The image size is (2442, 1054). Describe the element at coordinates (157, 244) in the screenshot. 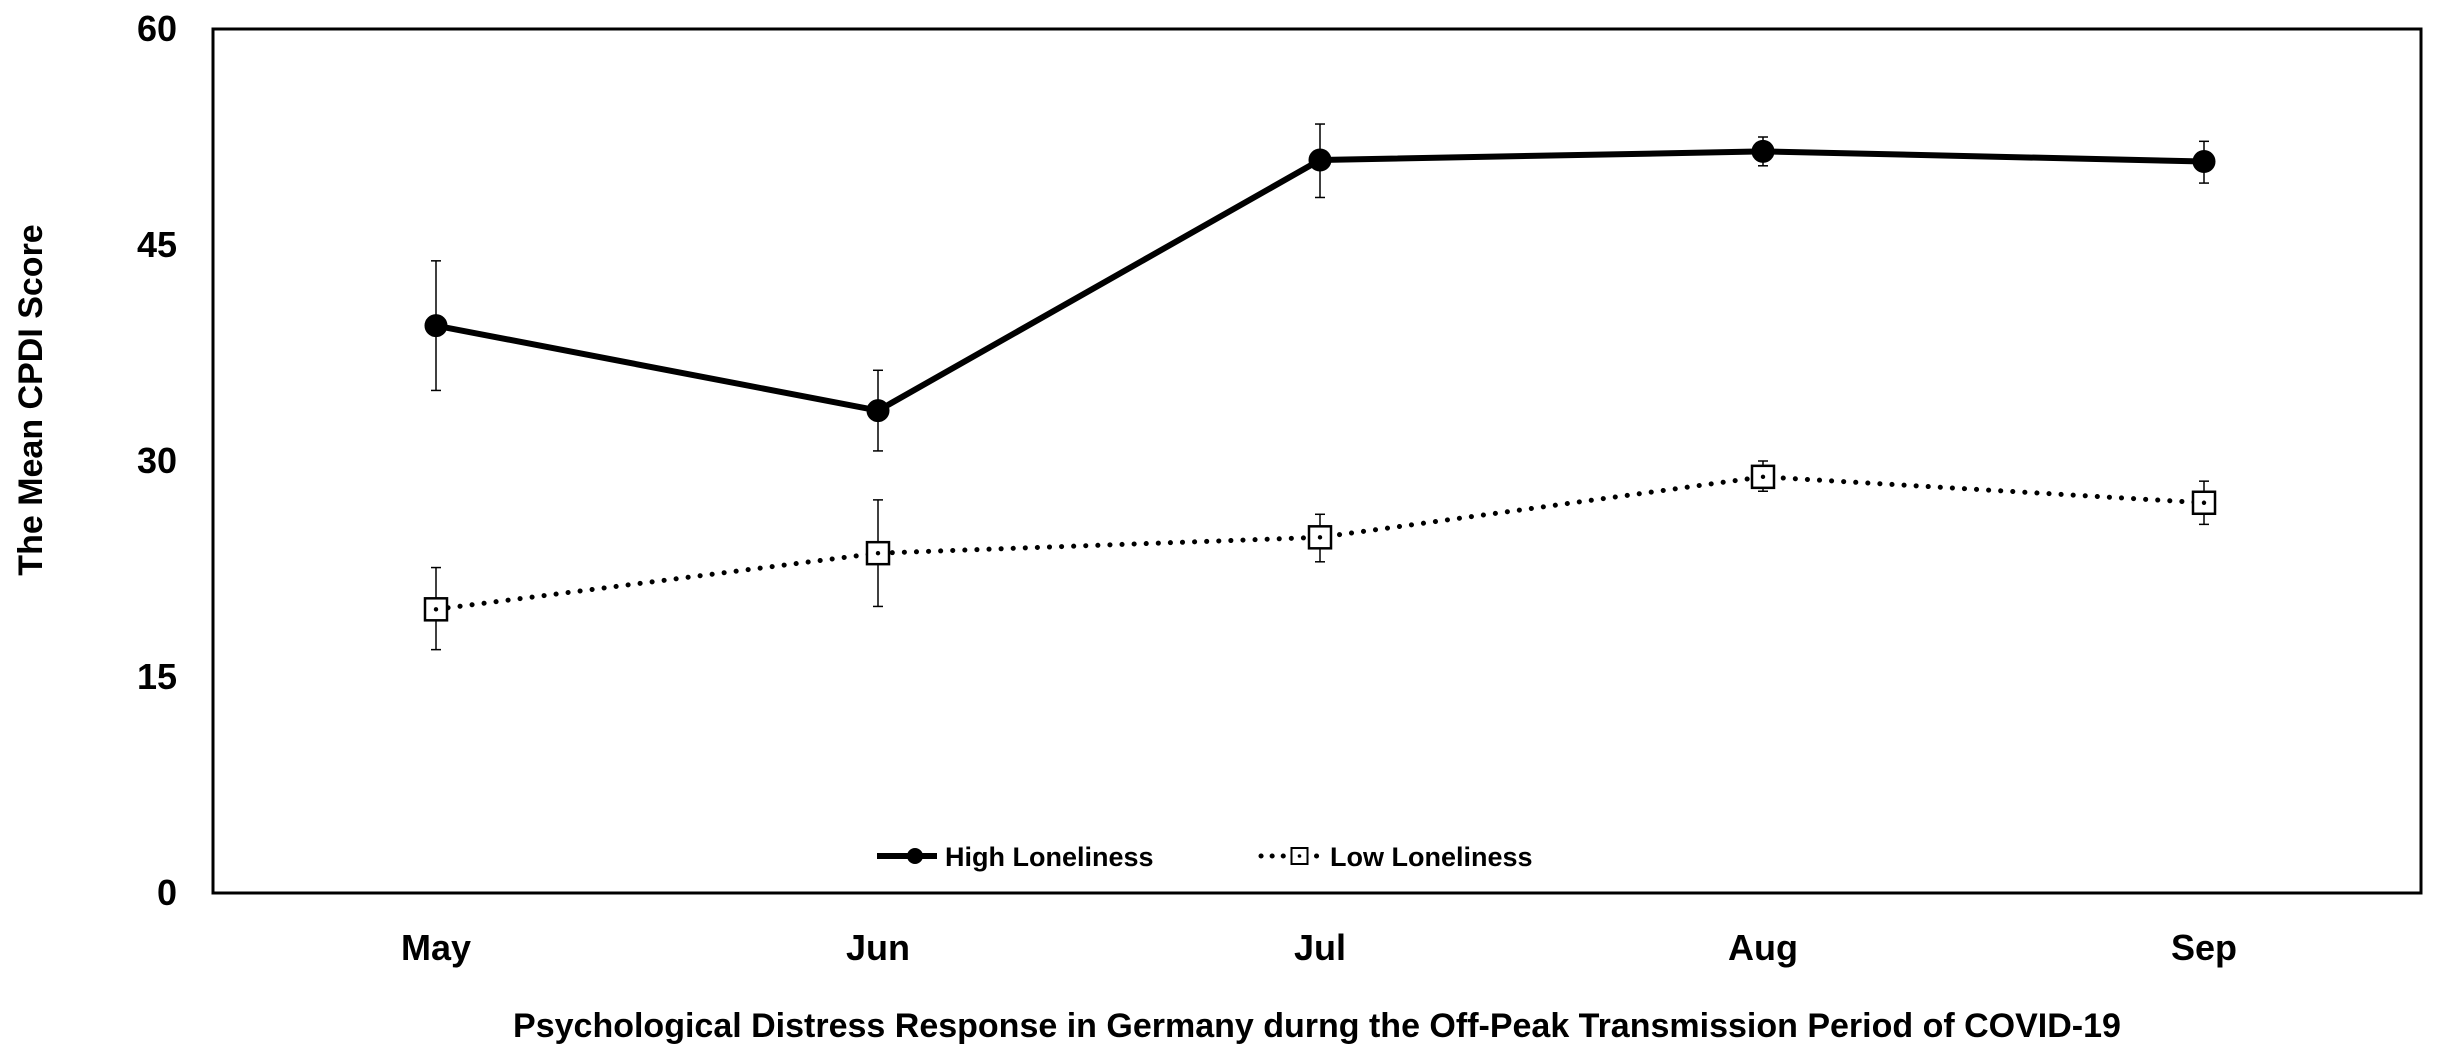

I see `y-tick-label: 45` at that location.